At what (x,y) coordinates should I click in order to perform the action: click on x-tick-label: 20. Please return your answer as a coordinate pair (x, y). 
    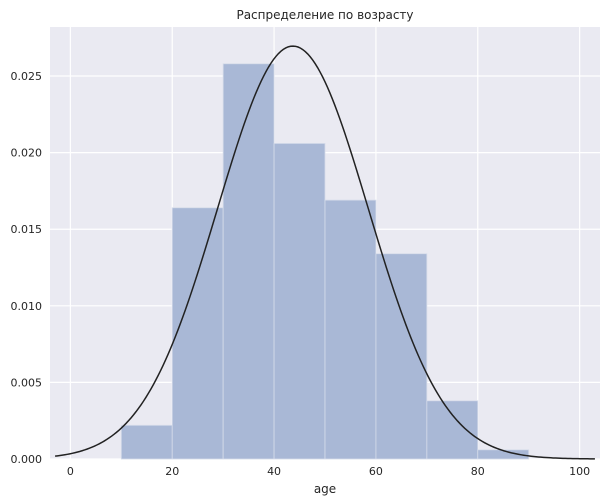
    Looking at the image, I should click on (172, 471).